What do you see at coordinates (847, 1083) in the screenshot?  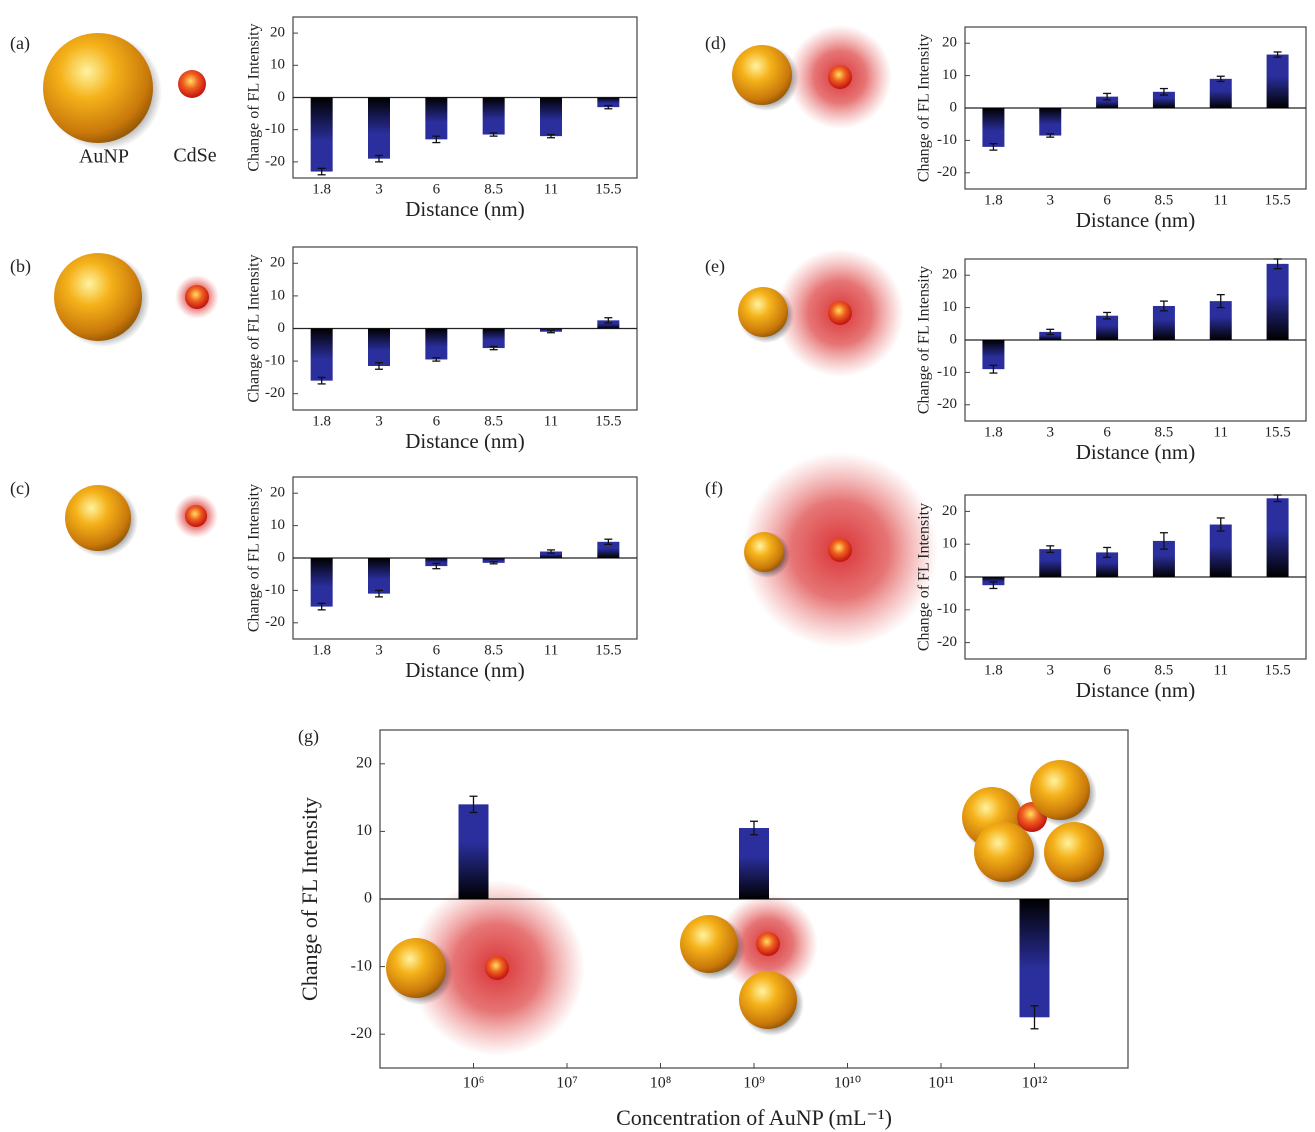 I see `x-tick-label: 10¹⁰` at bounding box center [847, 1083].